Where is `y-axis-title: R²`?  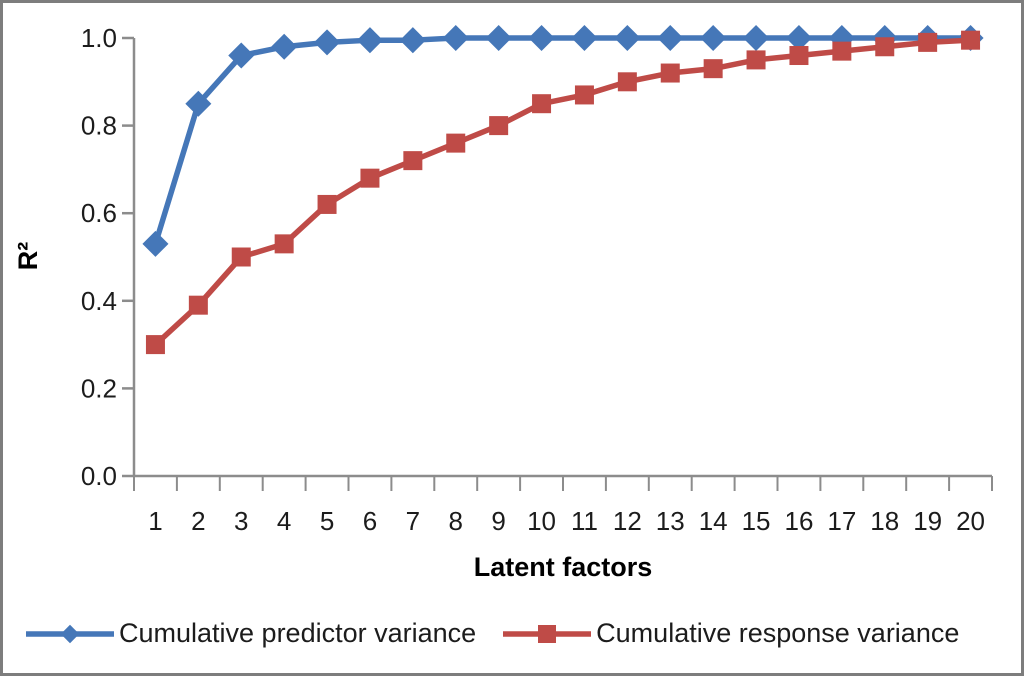 y-axis-title: R² is located at coordinates (27, 256).